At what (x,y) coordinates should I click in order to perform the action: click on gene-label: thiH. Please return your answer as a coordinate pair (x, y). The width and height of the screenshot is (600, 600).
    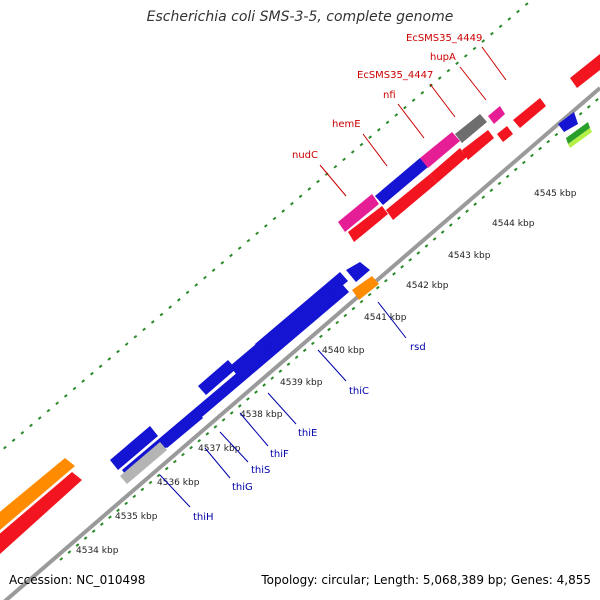
    Looking at the image, I should click on (203, 517).